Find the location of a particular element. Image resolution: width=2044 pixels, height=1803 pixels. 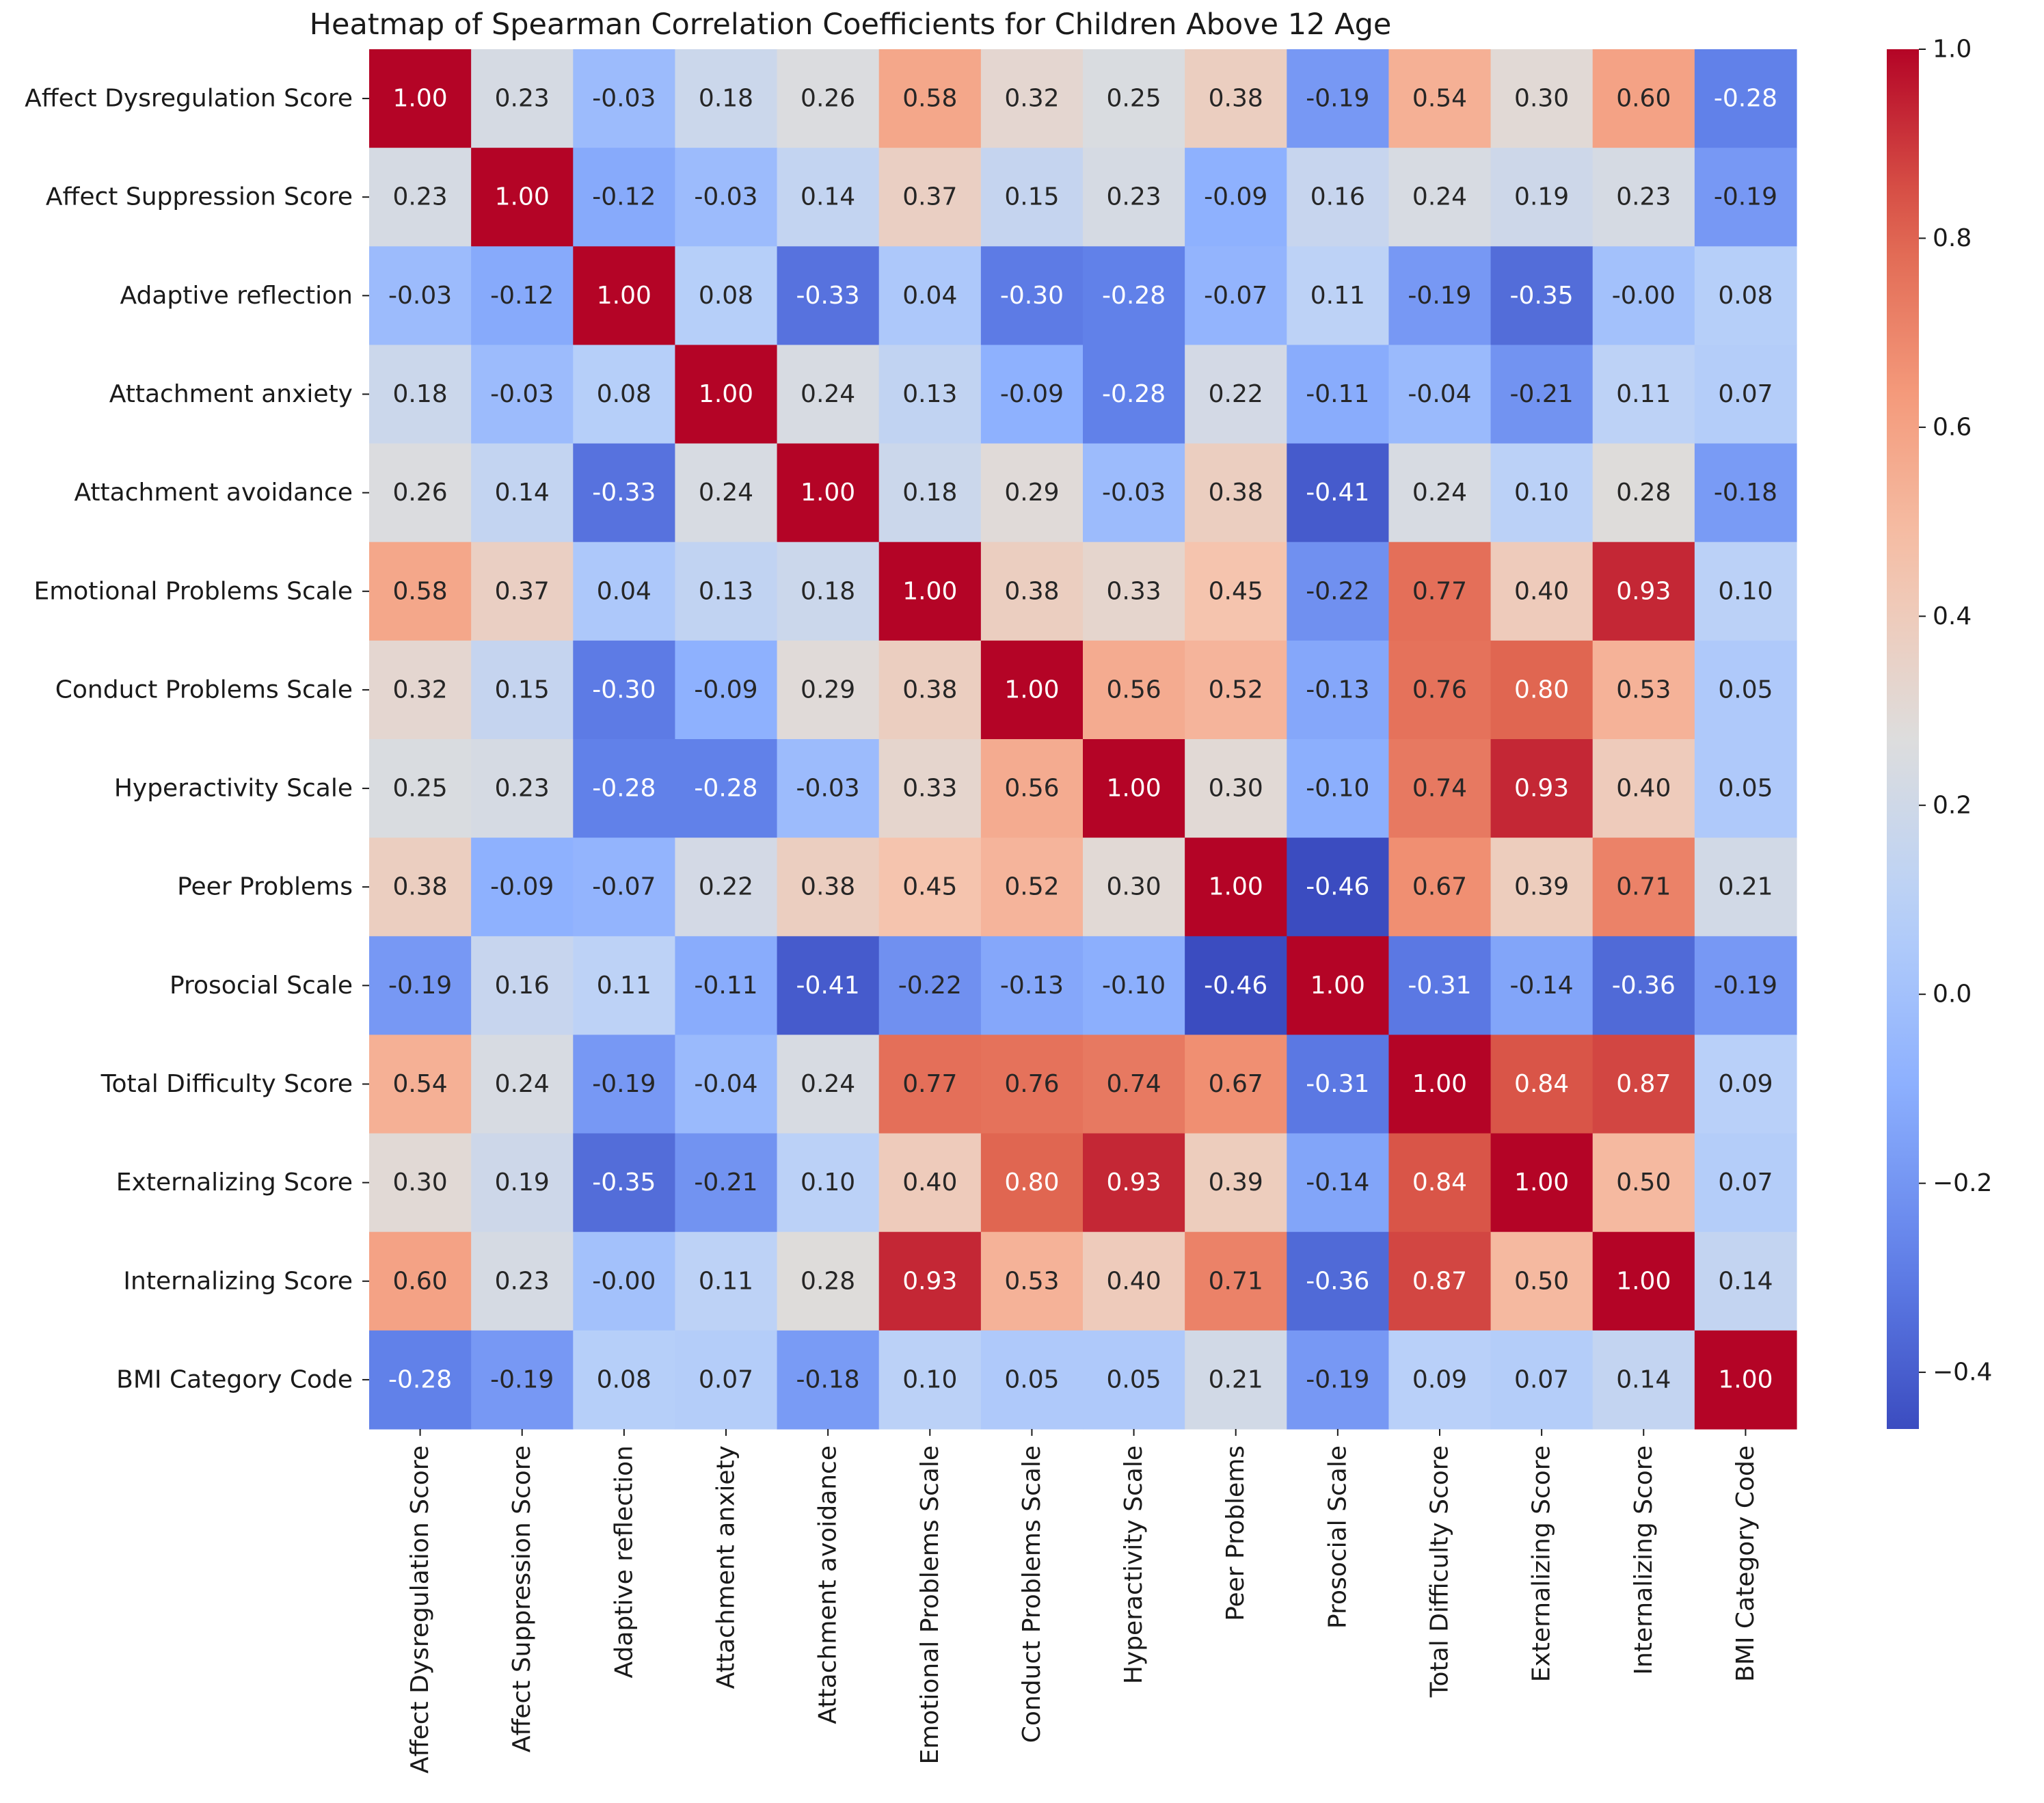

heatmap-cell-r12-c1 is located at coordinates (522, 1281).